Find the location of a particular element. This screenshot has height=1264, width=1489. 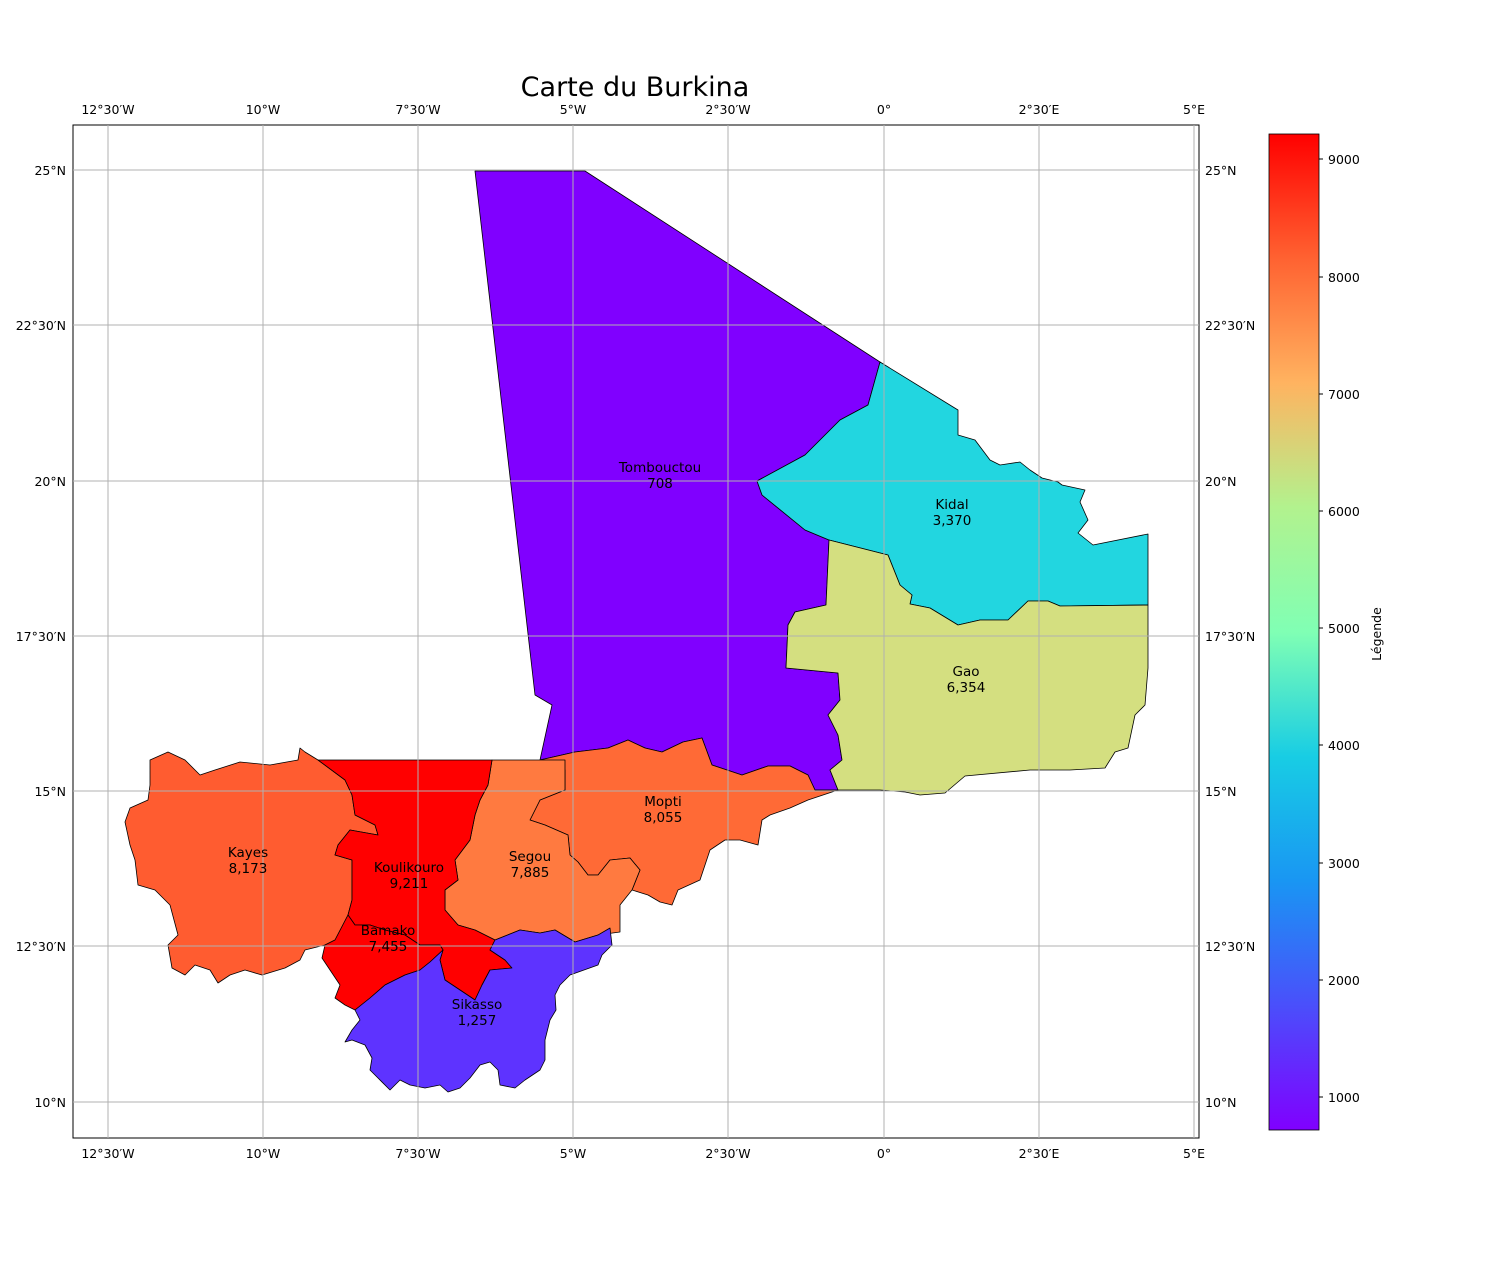

x-tick-bottom: 5°E is located at coordinates (1194, 1153).